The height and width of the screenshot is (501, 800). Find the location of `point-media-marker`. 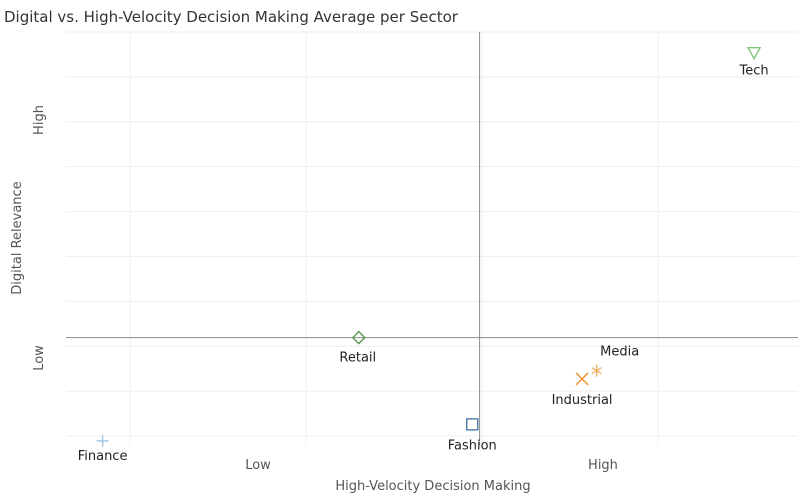

point-media-marker is located at coordinates (596, 370).